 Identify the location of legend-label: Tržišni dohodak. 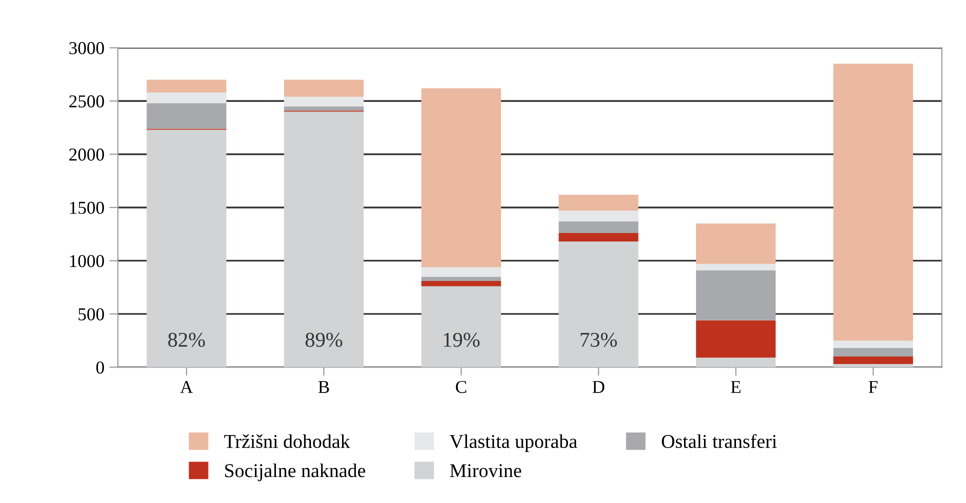
(287, 441).